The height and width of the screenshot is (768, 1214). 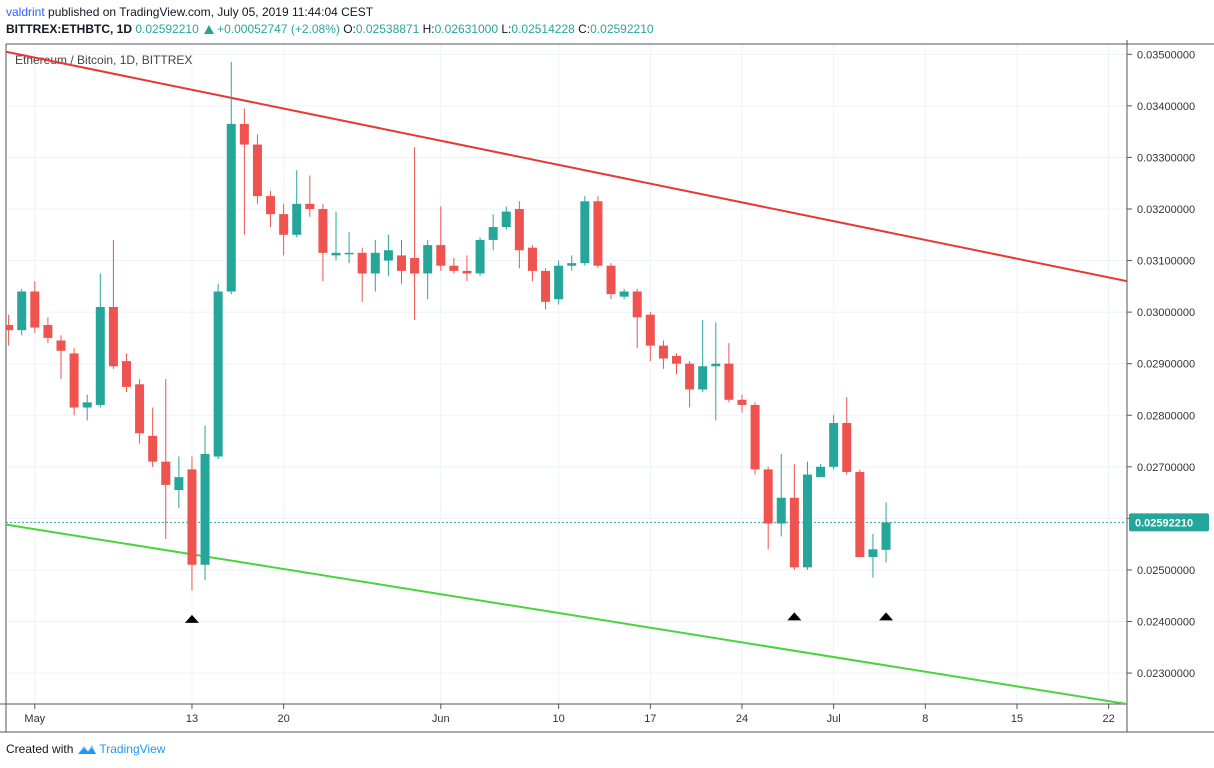 I want to click on x-tick-label: 24, so click(x=742, y=719).